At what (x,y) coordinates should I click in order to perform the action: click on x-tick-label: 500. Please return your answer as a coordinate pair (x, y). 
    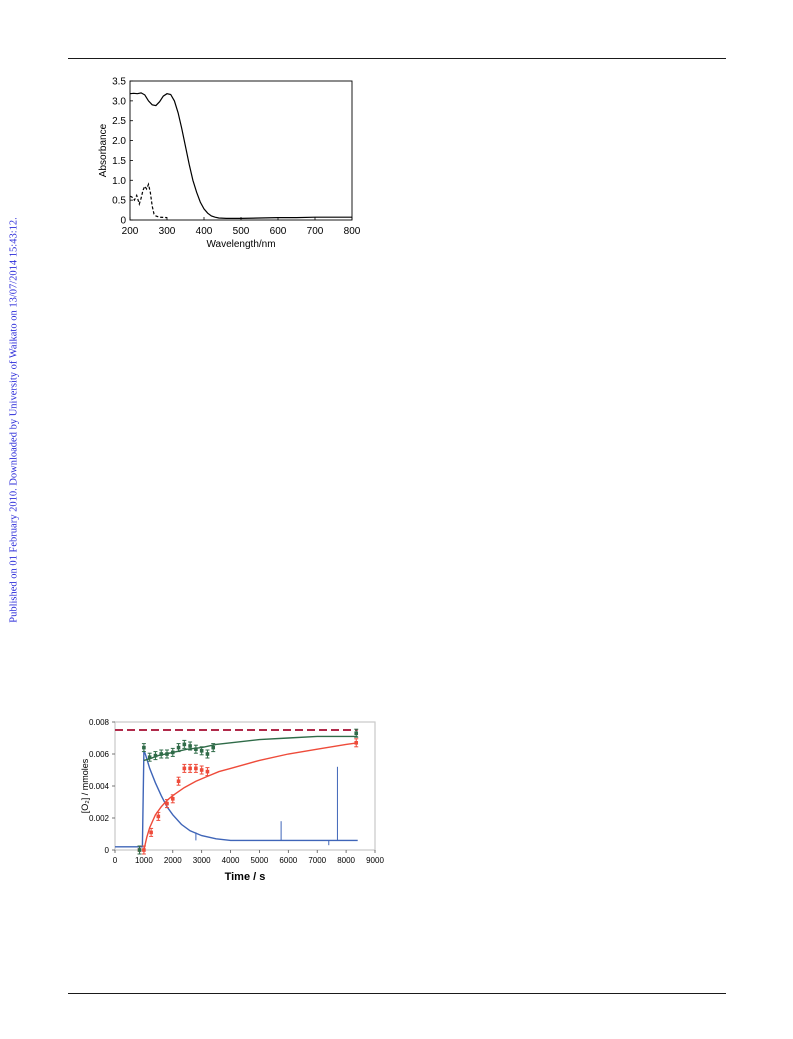
    Looking at the image, I should click on (241, 231).